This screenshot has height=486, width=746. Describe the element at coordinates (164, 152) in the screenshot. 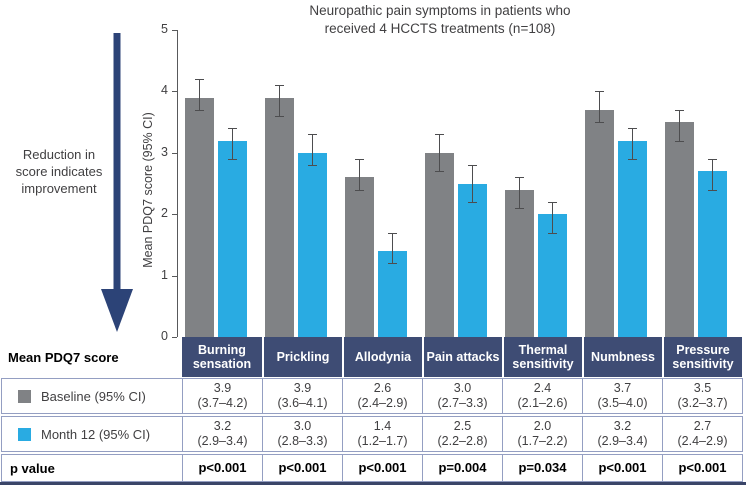

I see `y-tick-label: 3` at that location.